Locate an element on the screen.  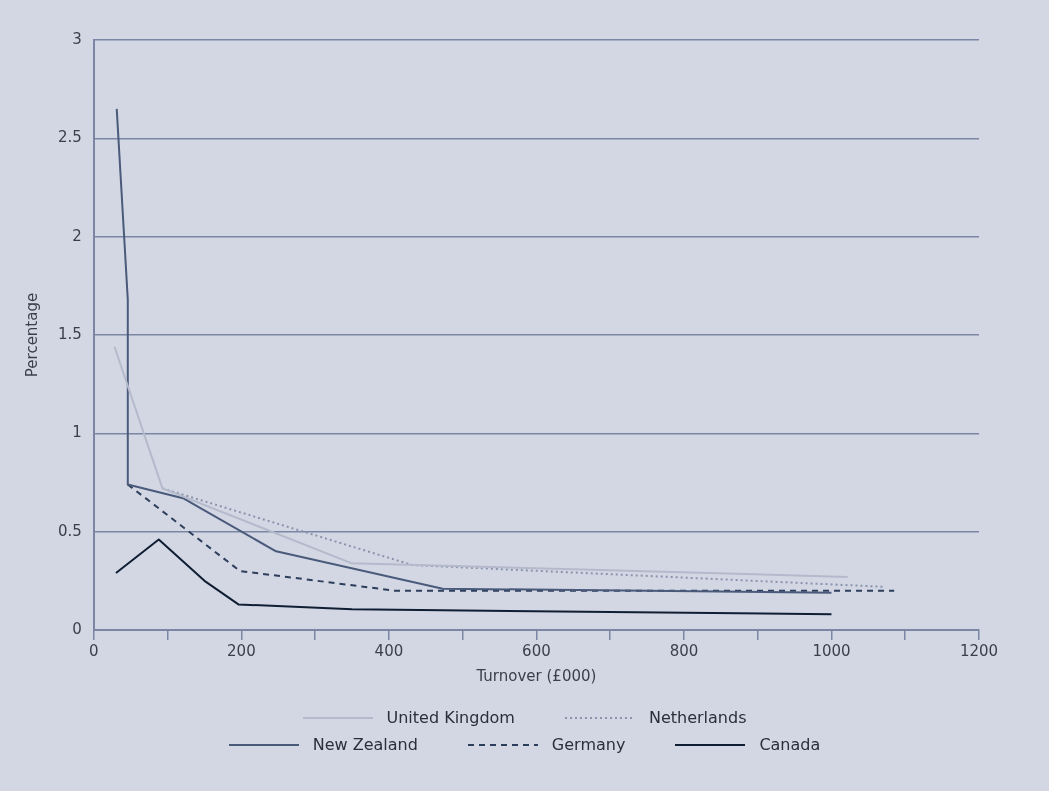
x-tick-label: 1200 is located at coordinates (979, 650).